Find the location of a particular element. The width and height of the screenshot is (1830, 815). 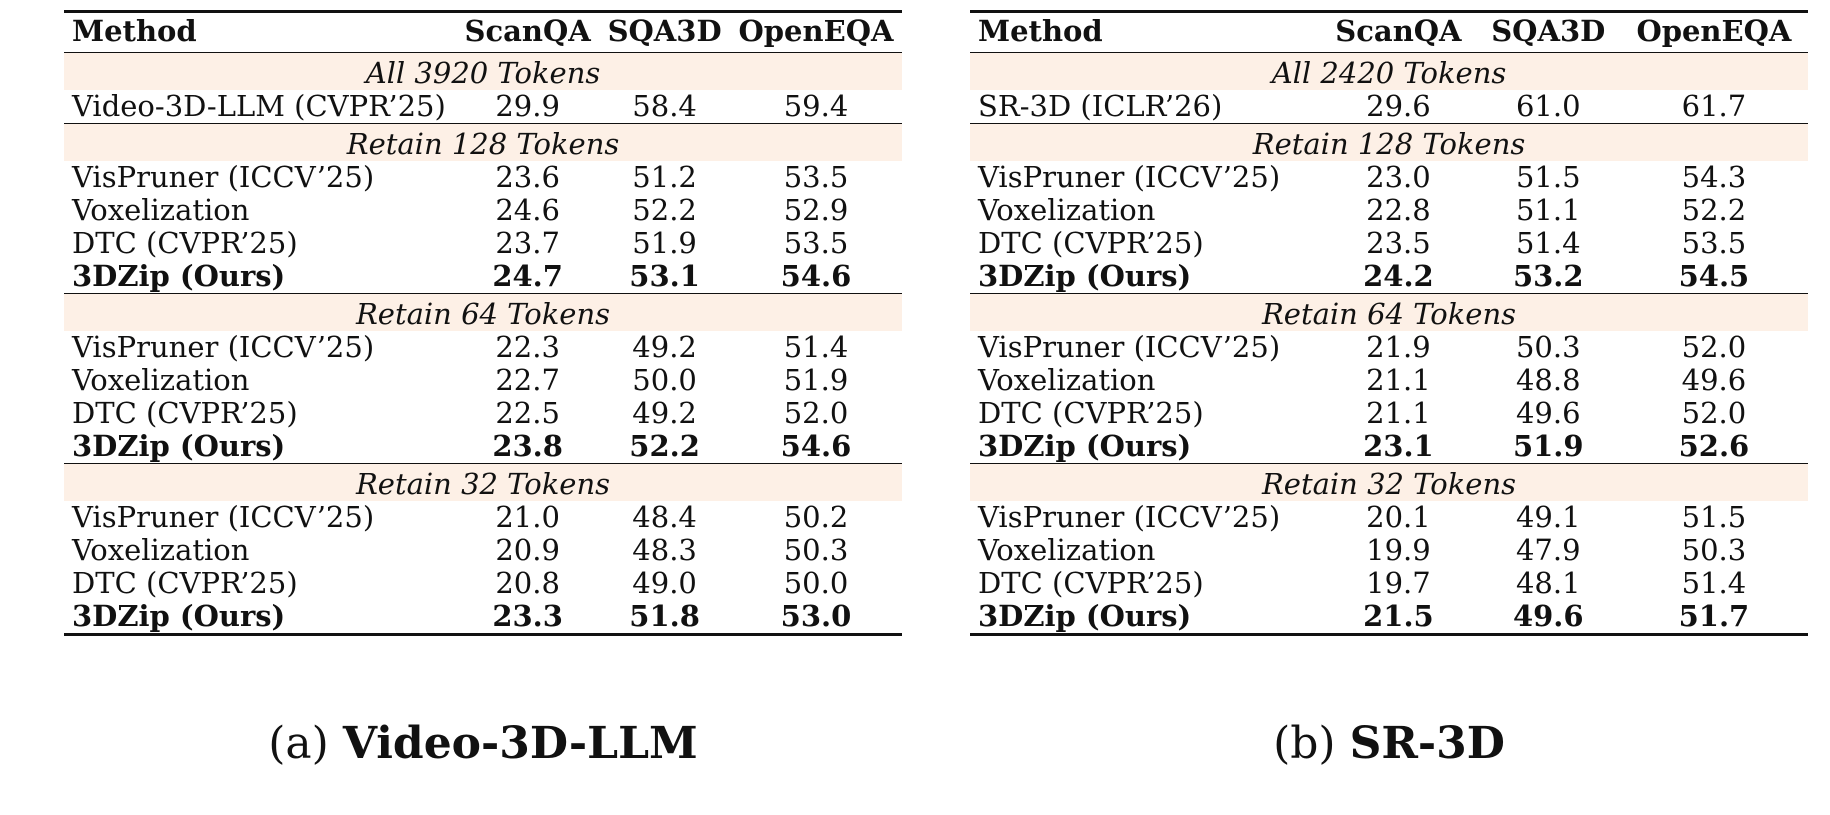

openeqa-cell: 53.0 is located at coordinates (816, 616).